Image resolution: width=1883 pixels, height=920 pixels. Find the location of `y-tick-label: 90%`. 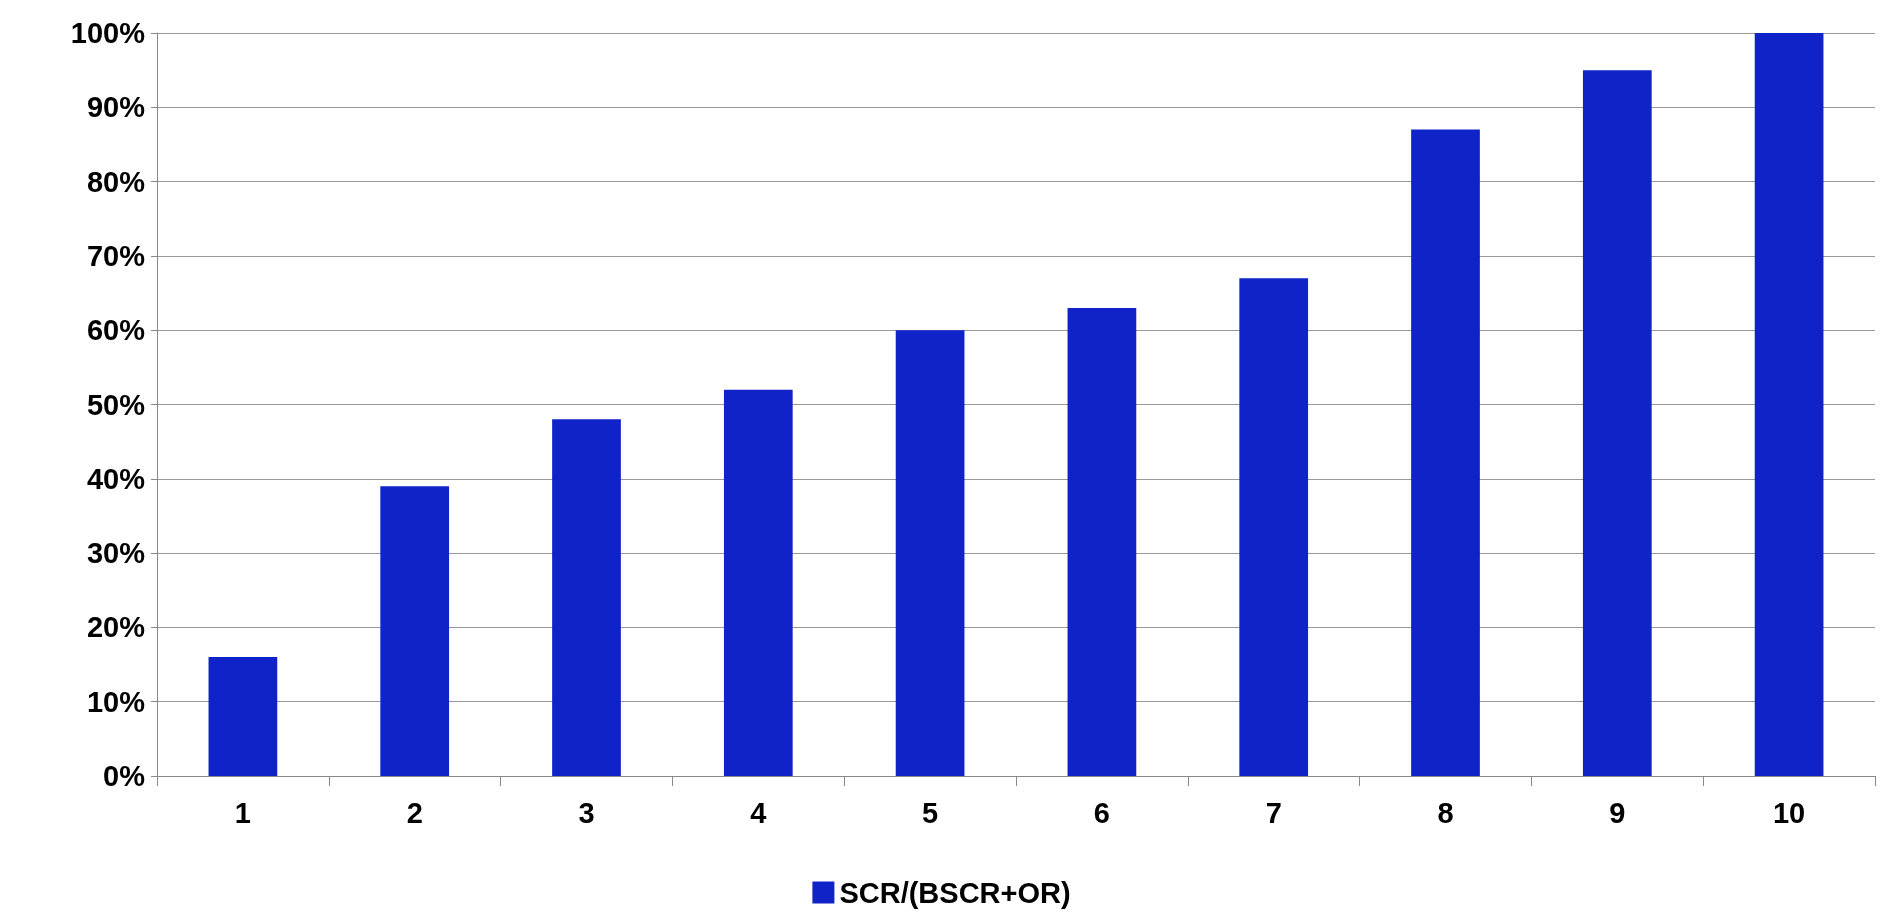

y-tick-label: 90% is located at coordinates (116, 107).